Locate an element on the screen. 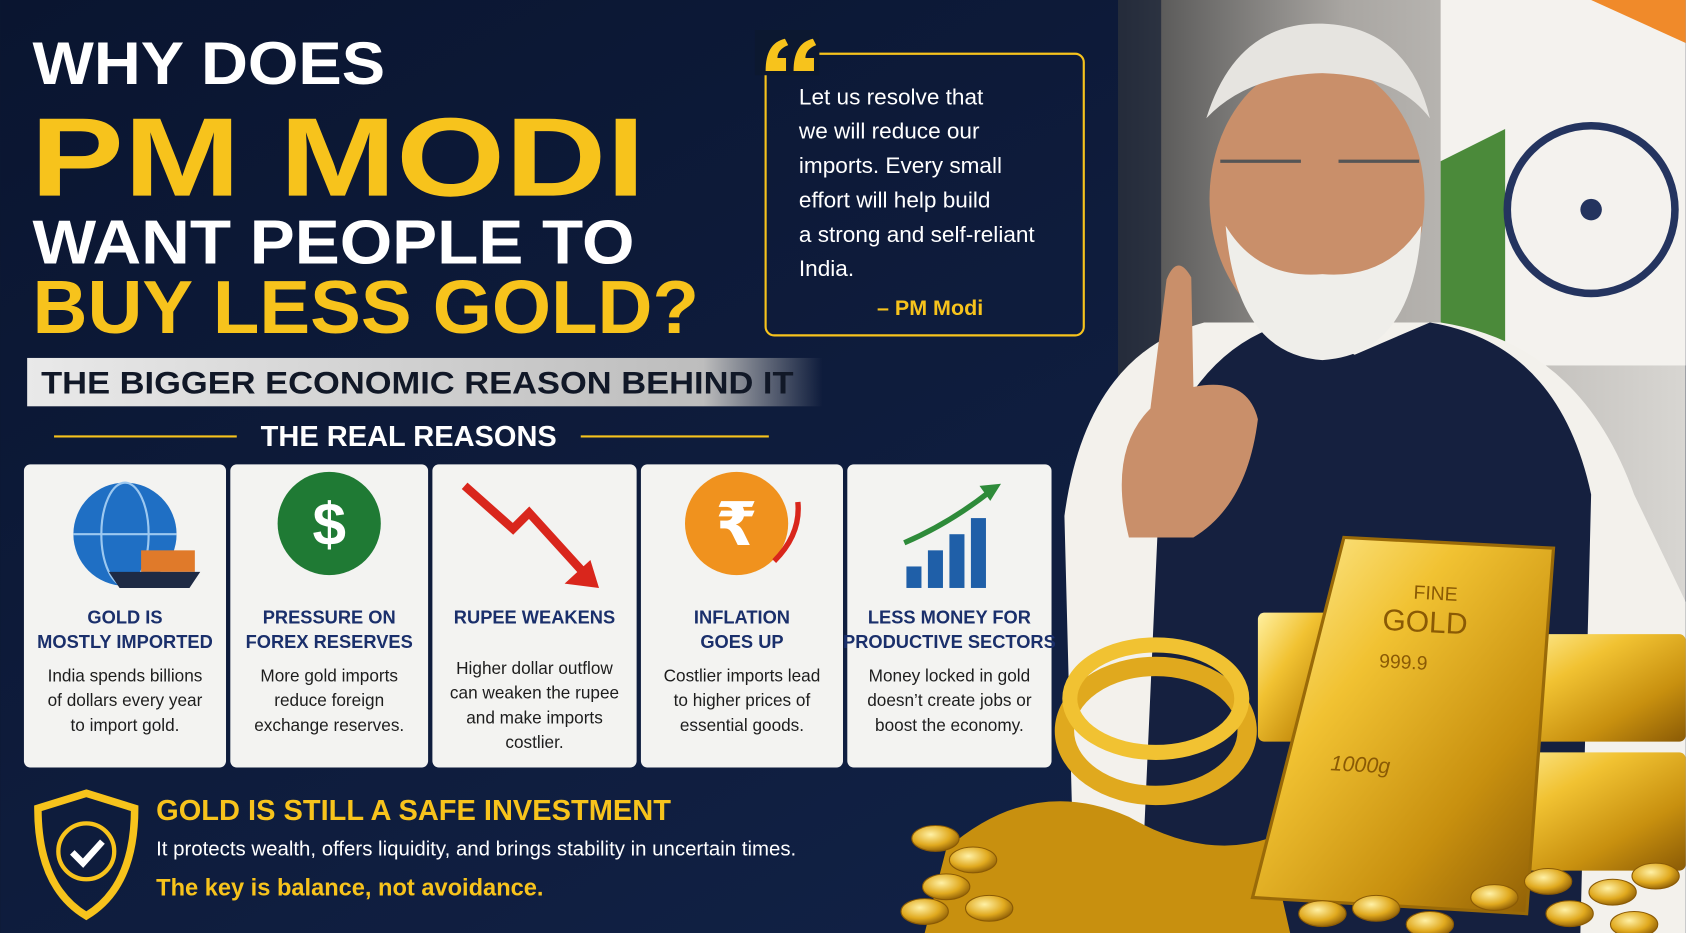  gold-bar-text: GOLD is located at coordinates (1425, 622).